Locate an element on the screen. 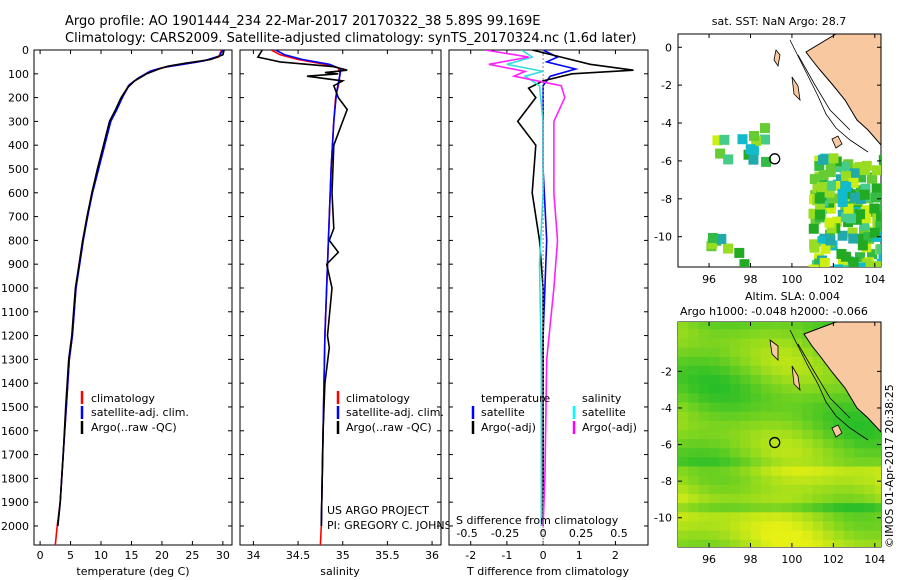  depth-contour is located at coordinates (829, 385).